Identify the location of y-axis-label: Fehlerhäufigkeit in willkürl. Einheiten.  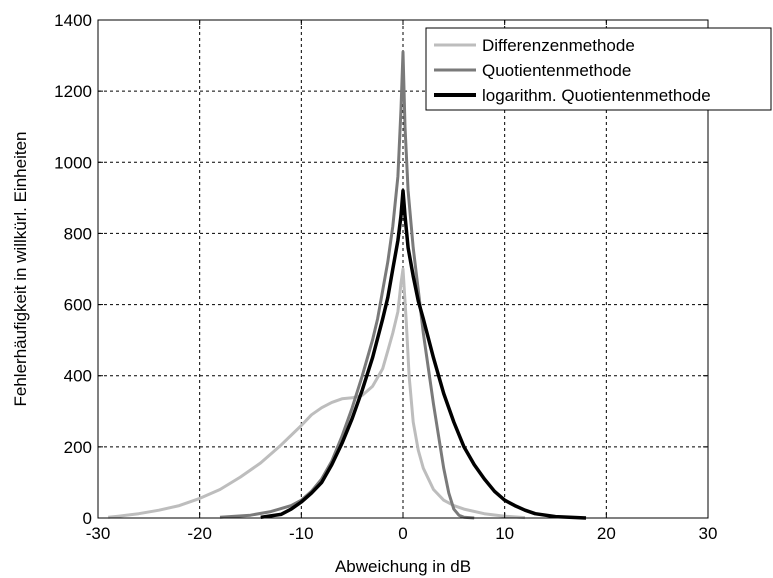
(20, 269).